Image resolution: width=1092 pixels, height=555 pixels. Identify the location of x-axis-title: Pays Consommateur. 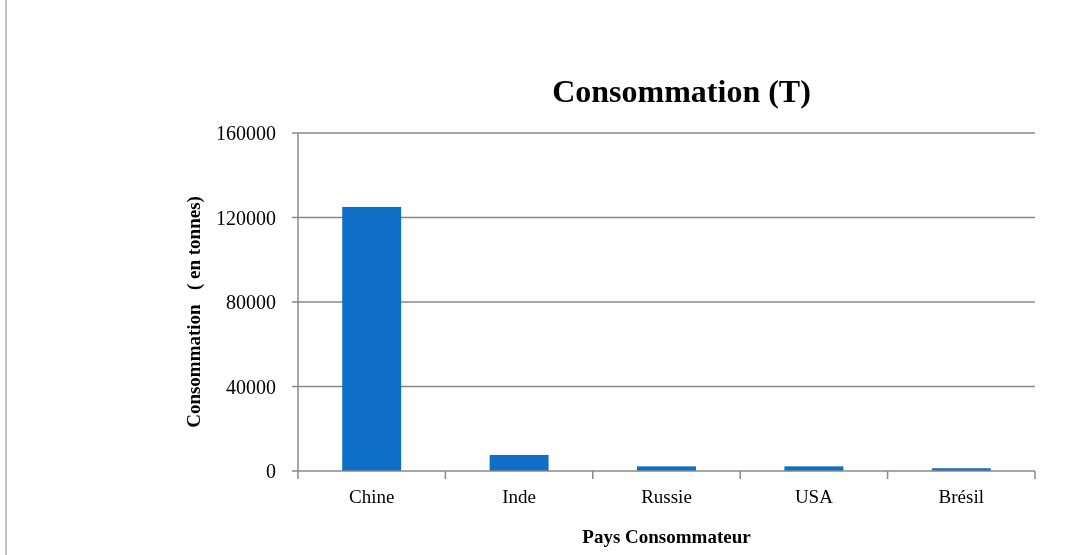
(667, 536).